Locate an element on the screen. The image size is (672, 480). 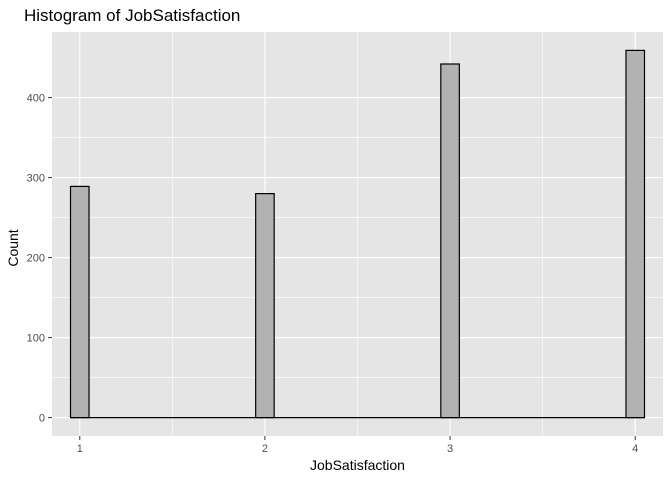
x-axis-title: JobSatisfaction is located at coordinates (357, 465).